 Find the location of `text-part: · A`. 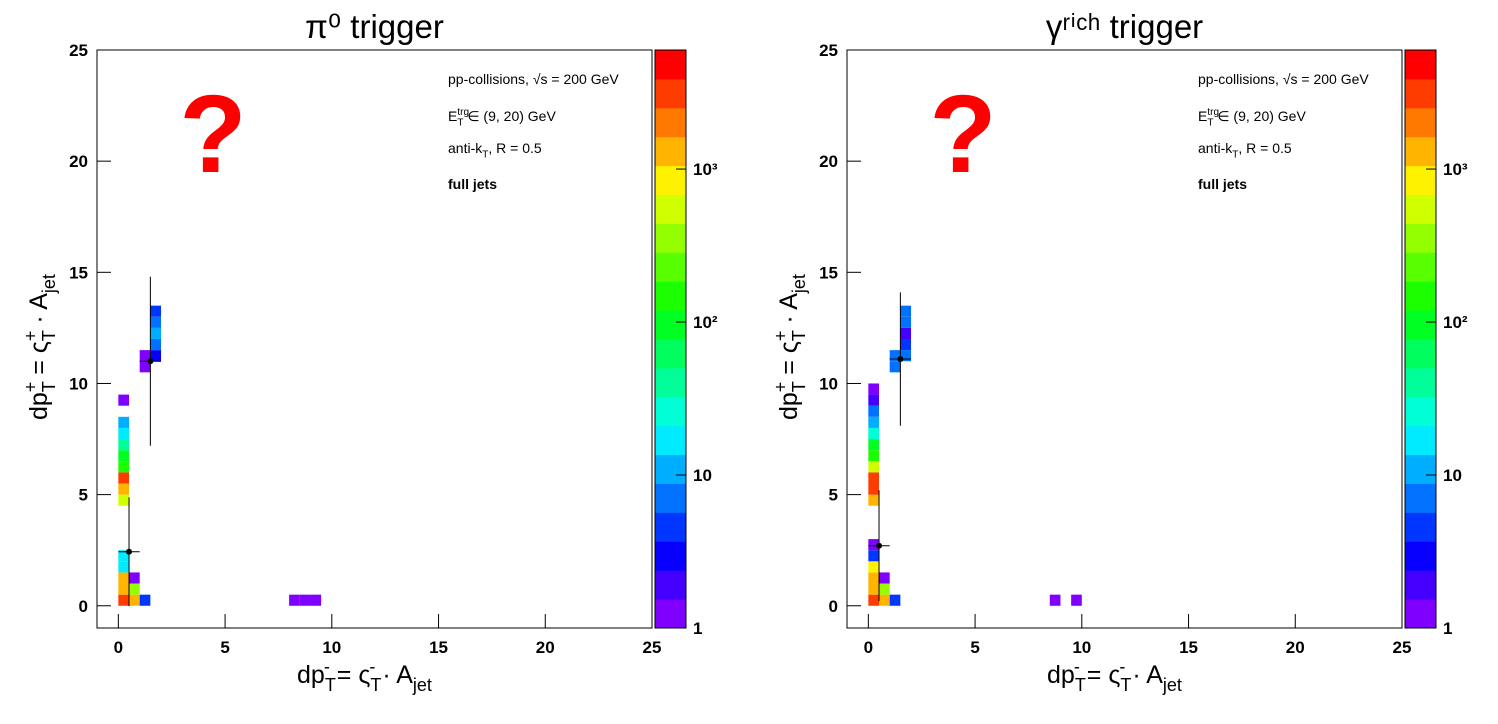

text-part: · A is located at coordinates (394, 675).